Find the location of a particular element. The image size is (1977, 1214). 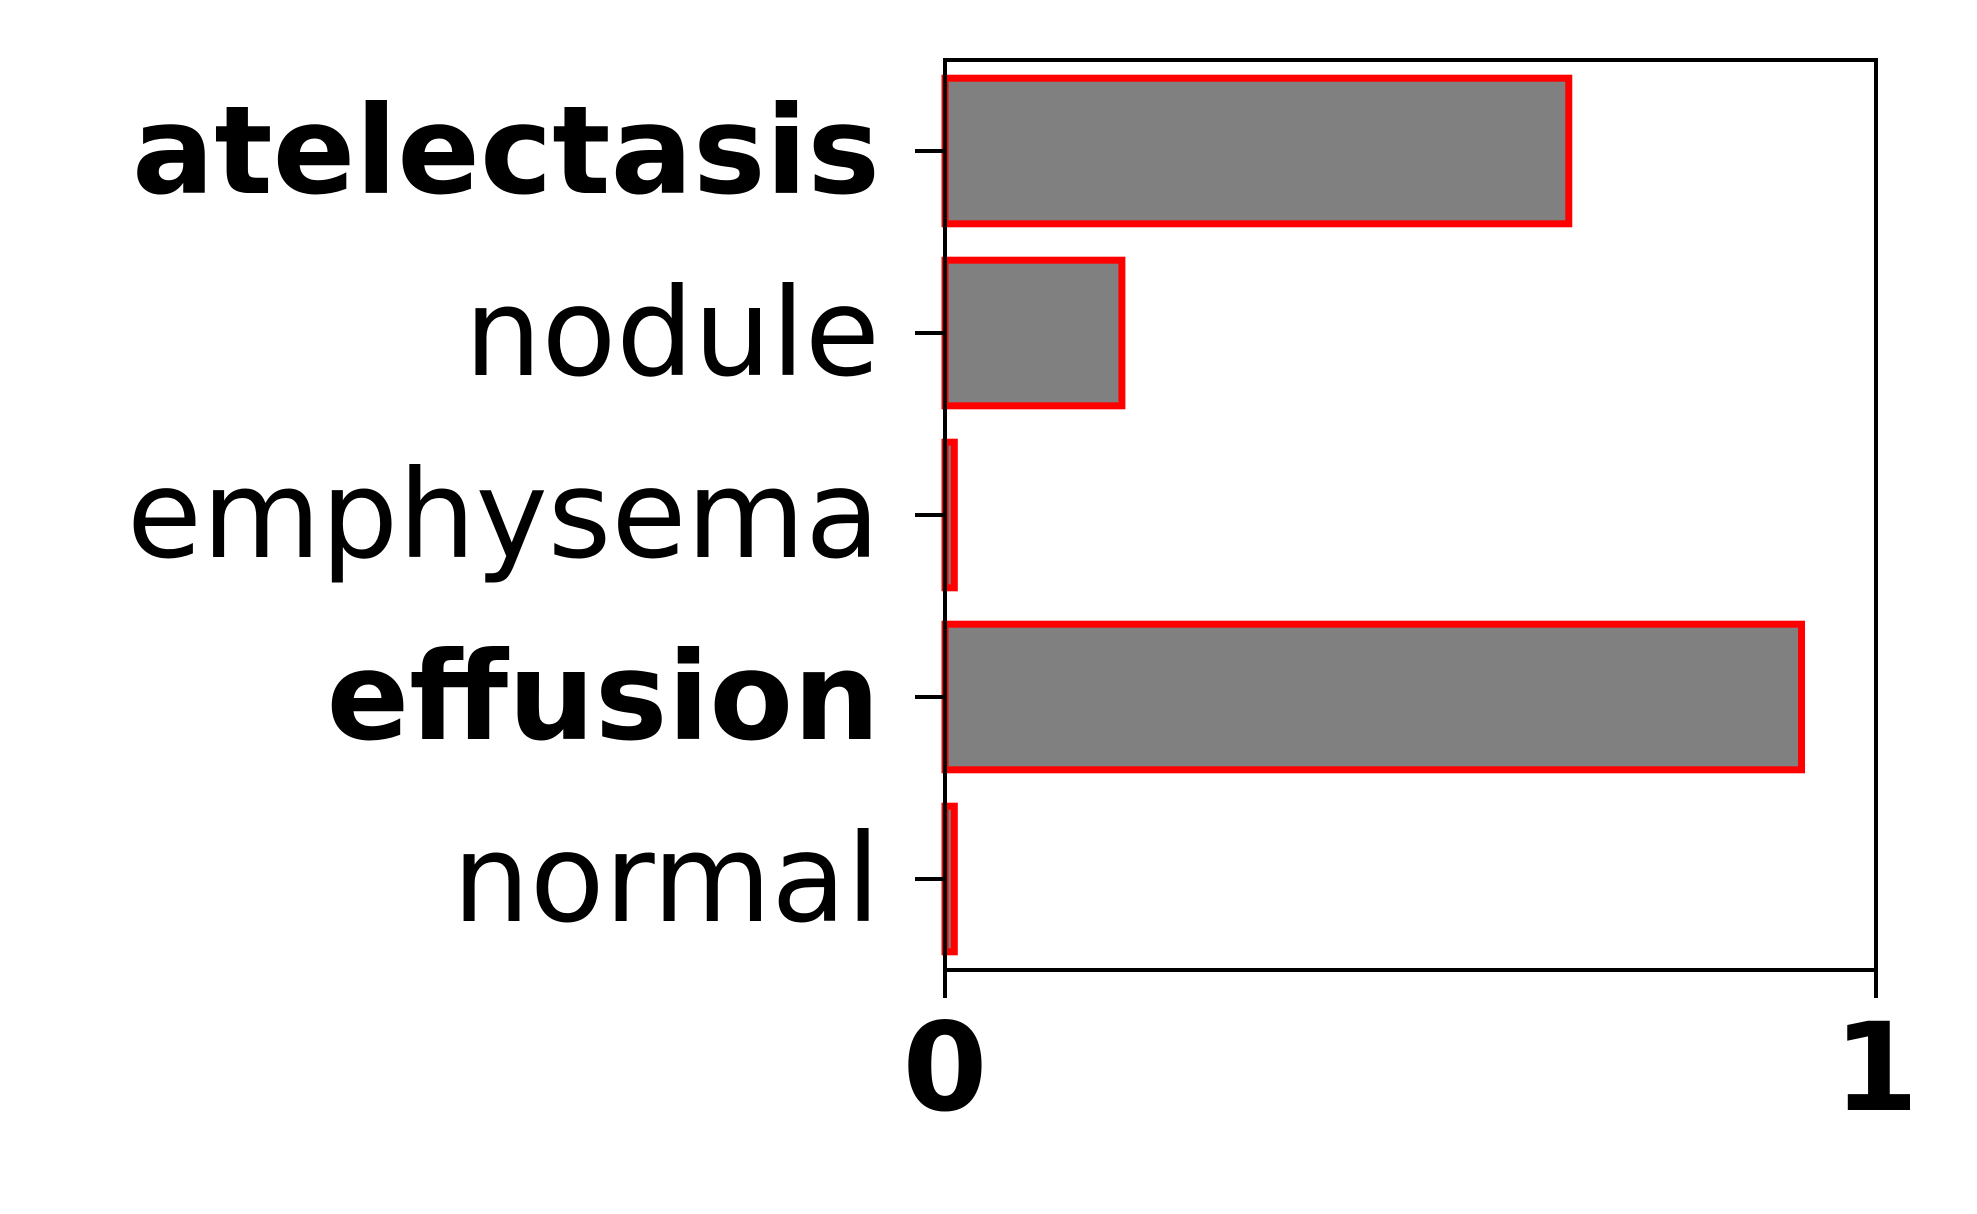

y-tick-label-normal: normal is located at coordinates (666, 879).